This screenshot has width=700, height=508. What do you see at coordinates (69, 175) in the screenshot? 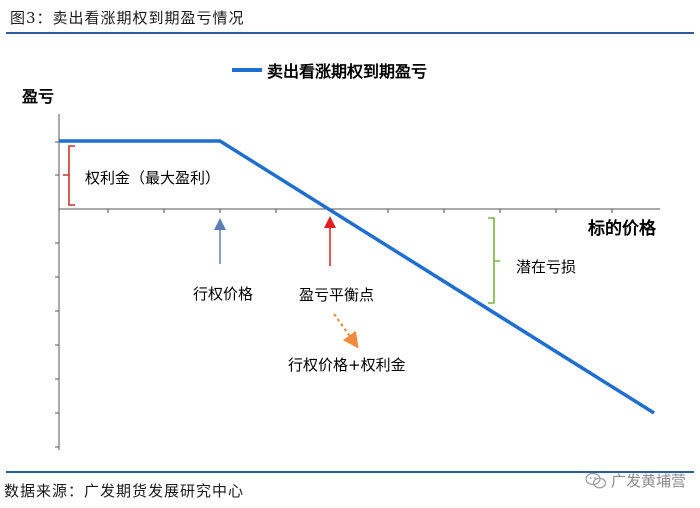
I see `premium-bracket` at bounding box center [69, 175].